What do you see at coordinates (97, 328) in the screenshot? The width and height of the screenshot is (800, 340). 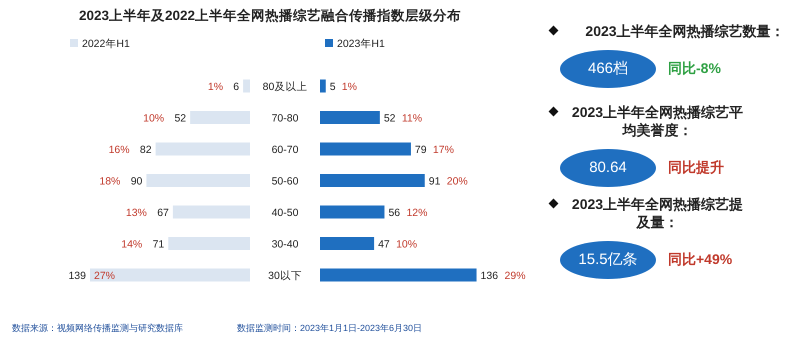 I see `source-note: 数据来源：视频网络传播监测与研究数据库` at bounding box center [97, 328].